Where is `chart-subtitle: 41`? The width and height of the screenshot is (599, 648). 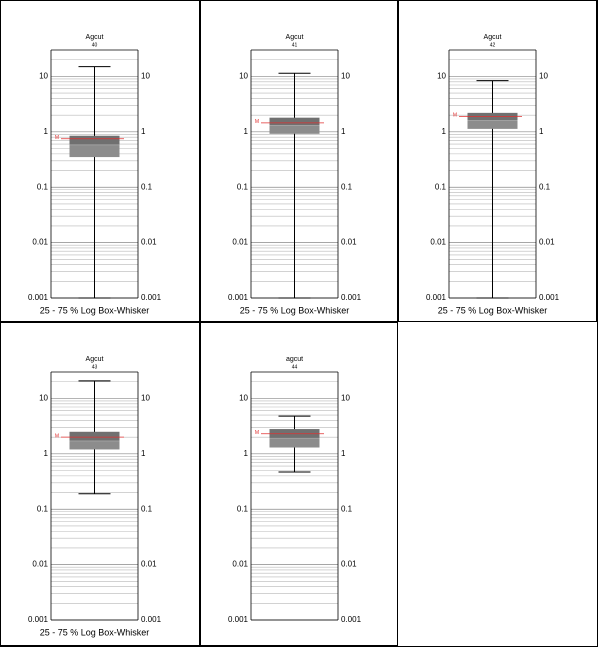
chart-subtitle: 41 is located at coordinates (295, 45).